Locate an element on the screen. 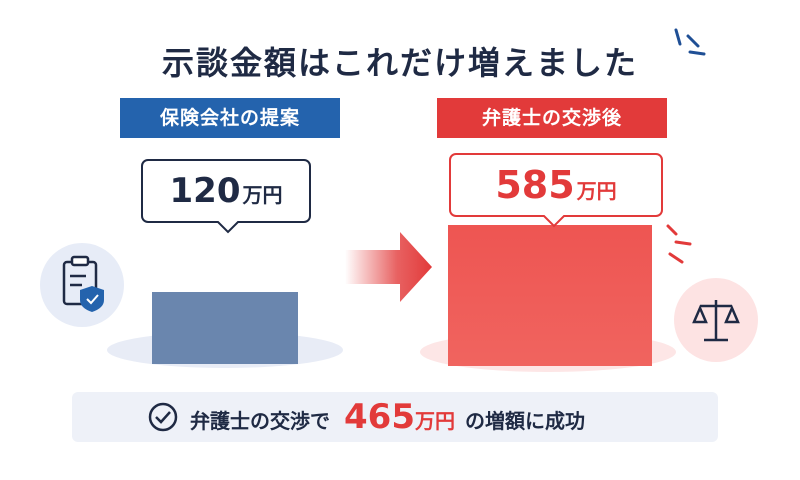 This screenshot has width=800, height=480. bubble-after is located at coordinates (556, 190).